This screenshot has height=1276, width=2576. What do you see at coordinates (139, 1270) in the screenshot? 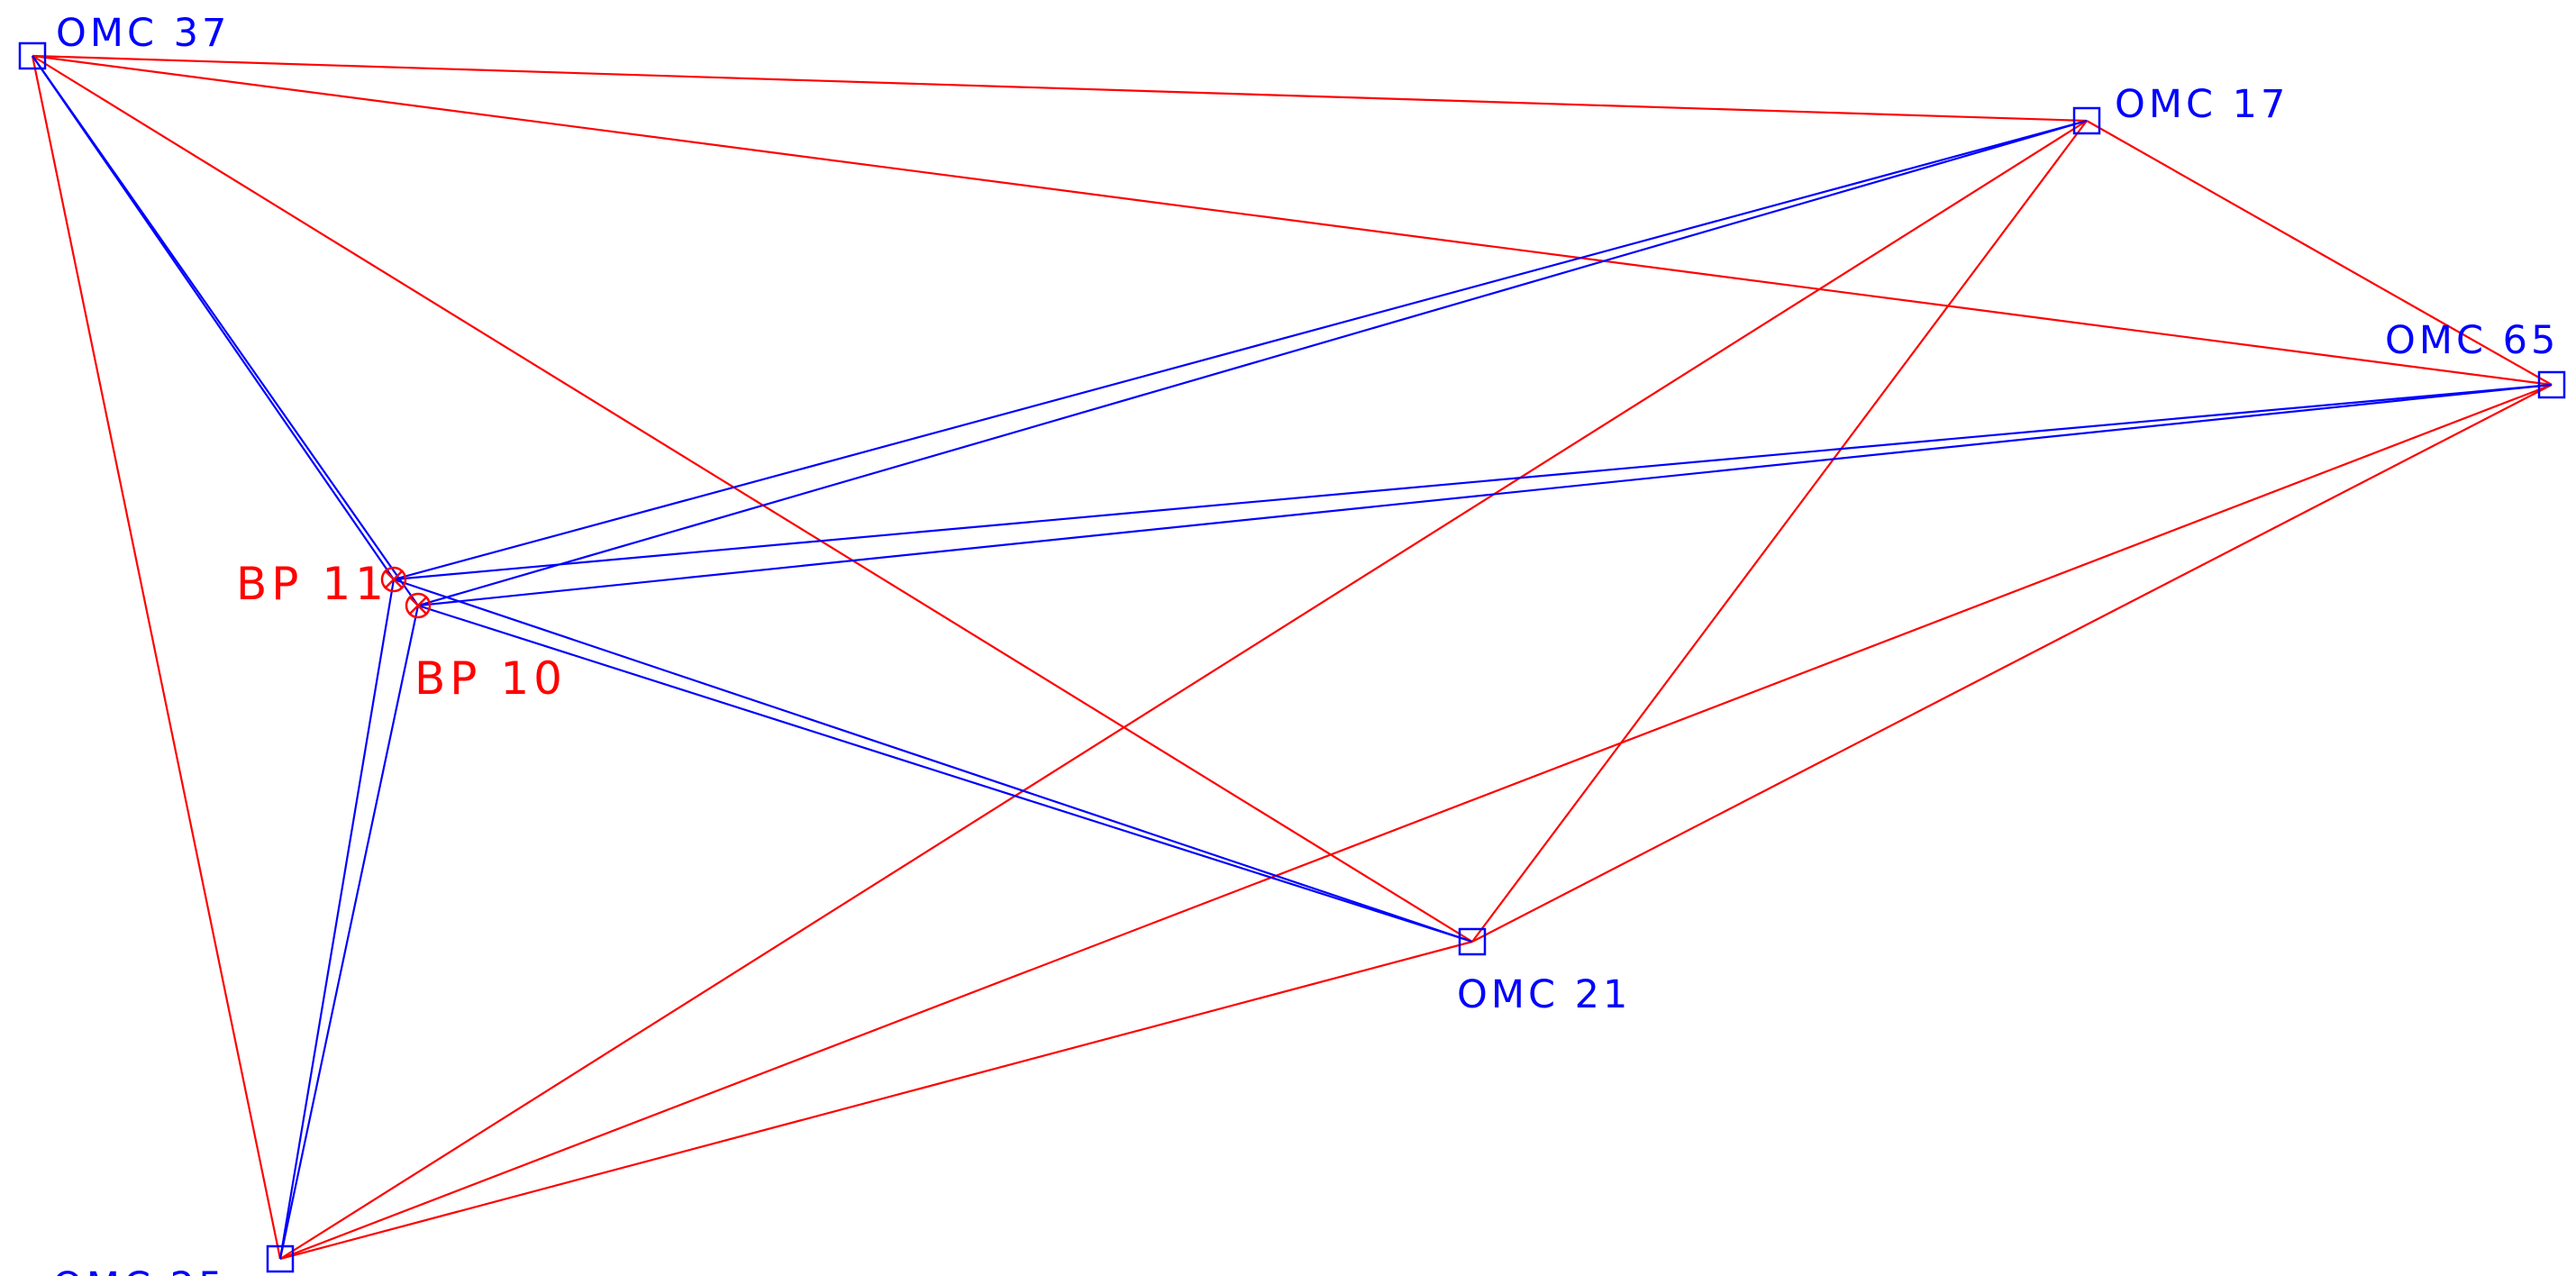
I see `station-label-omc25: OMC 25` at bounding box center [139, 1270].